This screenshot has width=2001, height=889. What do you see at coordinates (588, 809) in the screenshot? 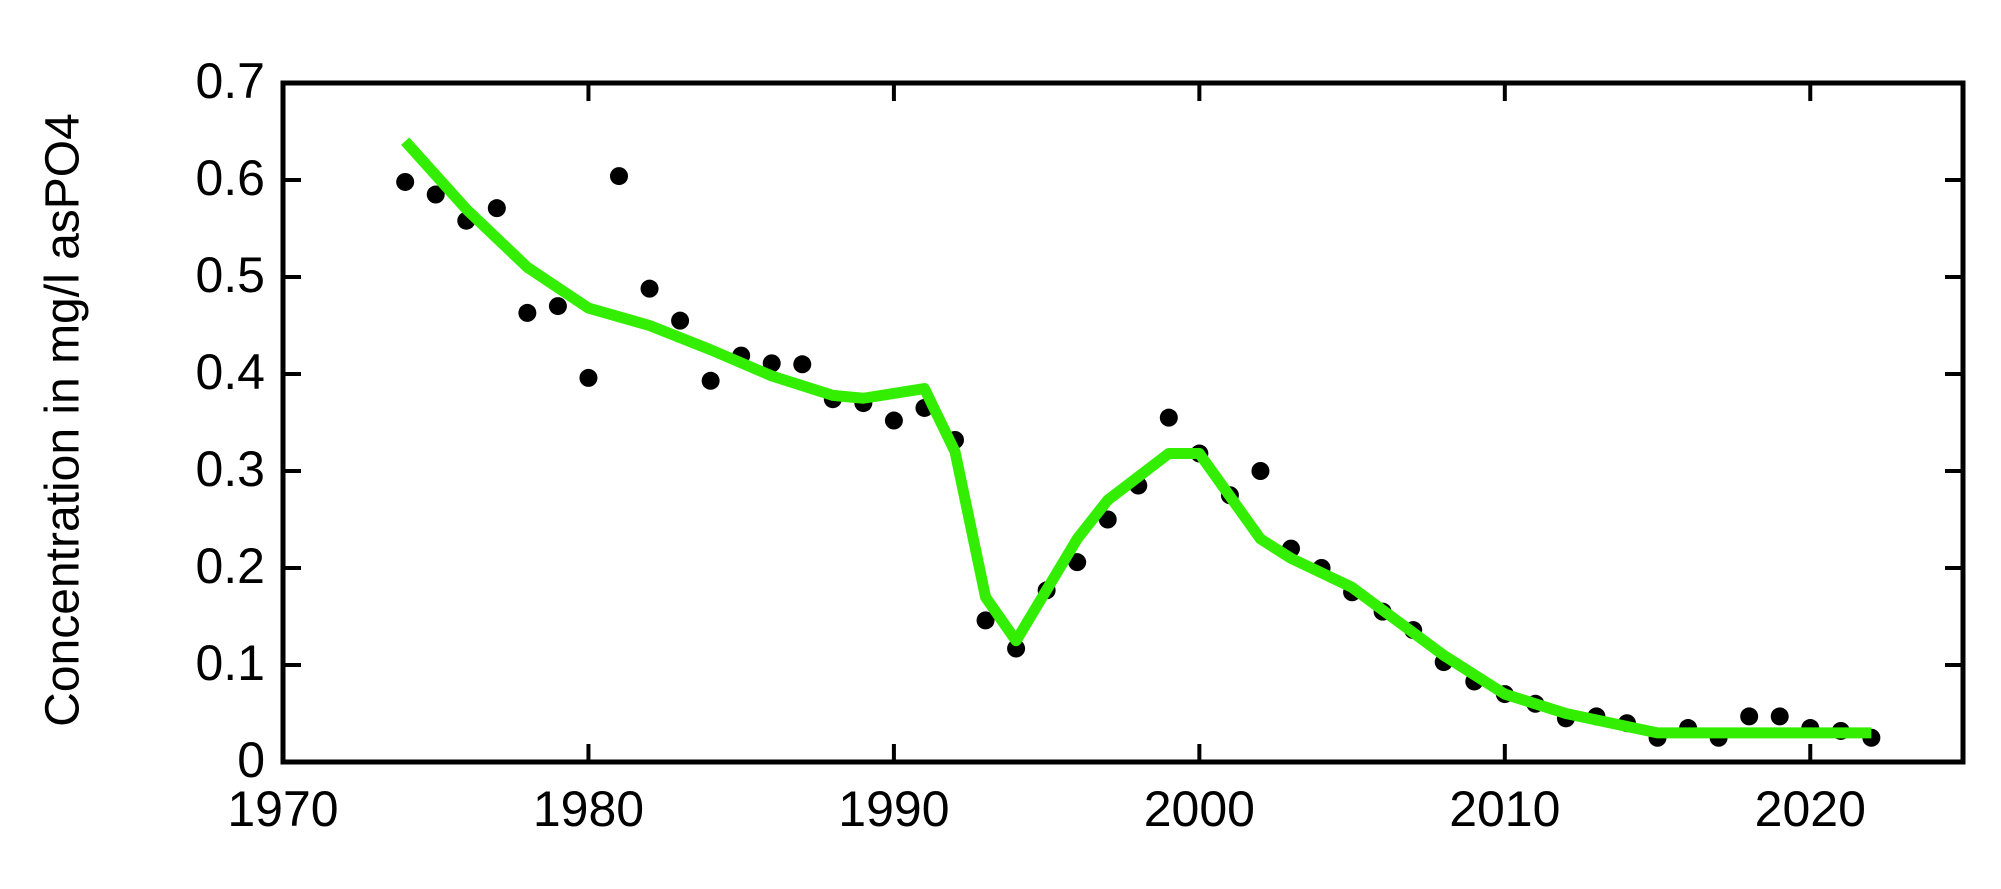
I see `x-tick-label: 1980` at bounding box center [588, 809].